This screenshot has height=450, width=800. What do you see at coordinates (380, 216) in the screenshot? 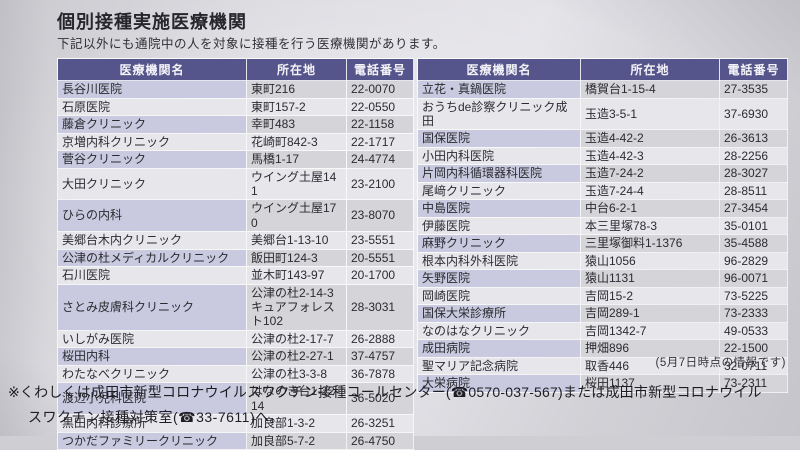
I see `phone-cell: 23-8070` at bounding box center [380, 216].